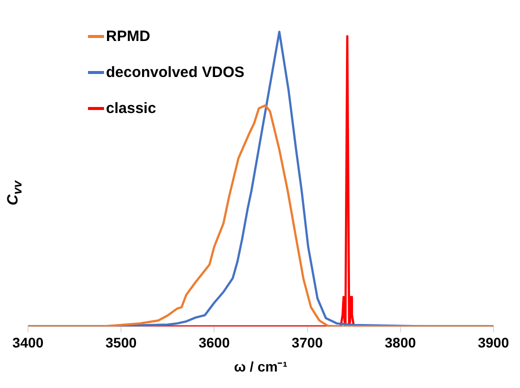  I want to click on x-tick-label: 3500, so click(121, 342).